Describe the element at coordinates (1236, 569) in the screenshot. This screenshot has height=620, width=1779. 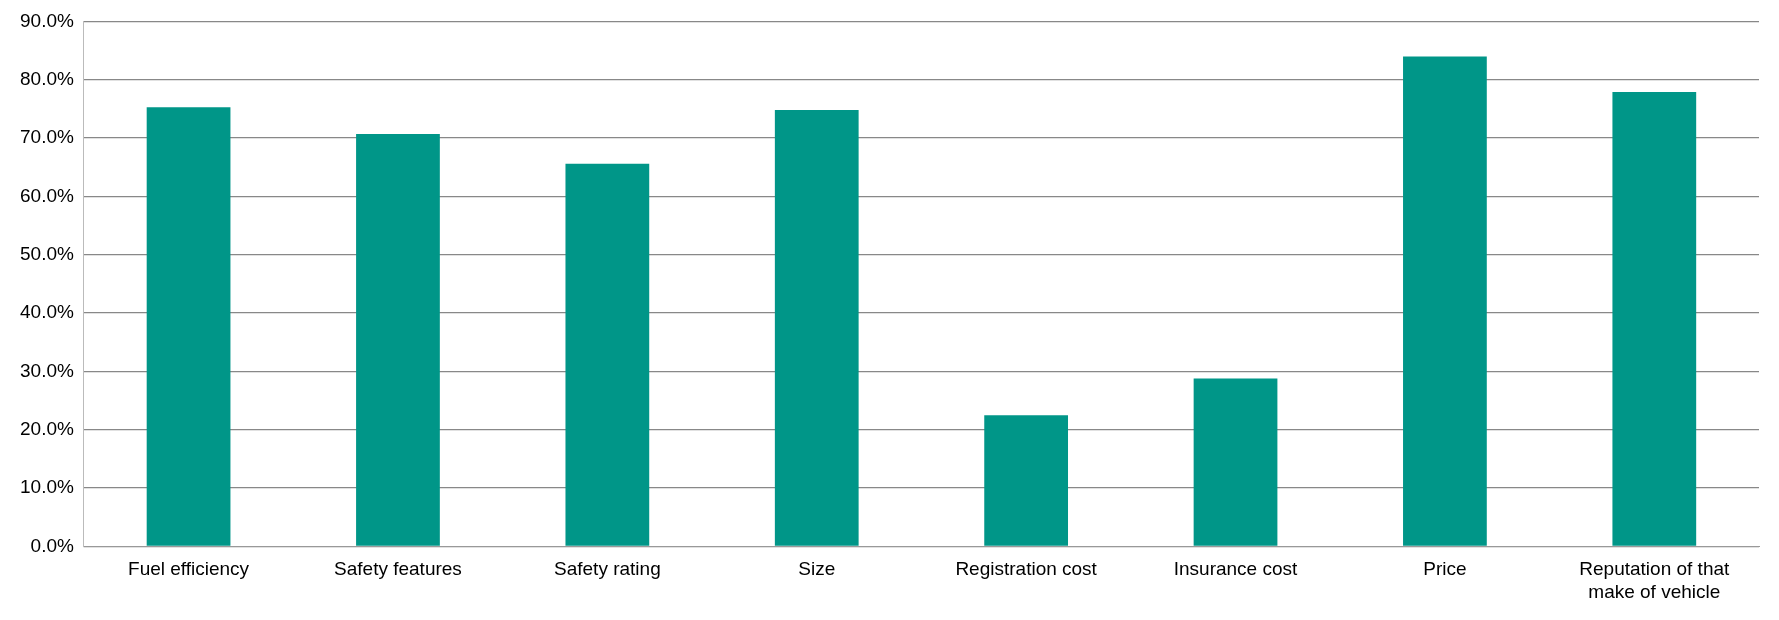
I see `x-tick-label: Insurance cost` at that location.